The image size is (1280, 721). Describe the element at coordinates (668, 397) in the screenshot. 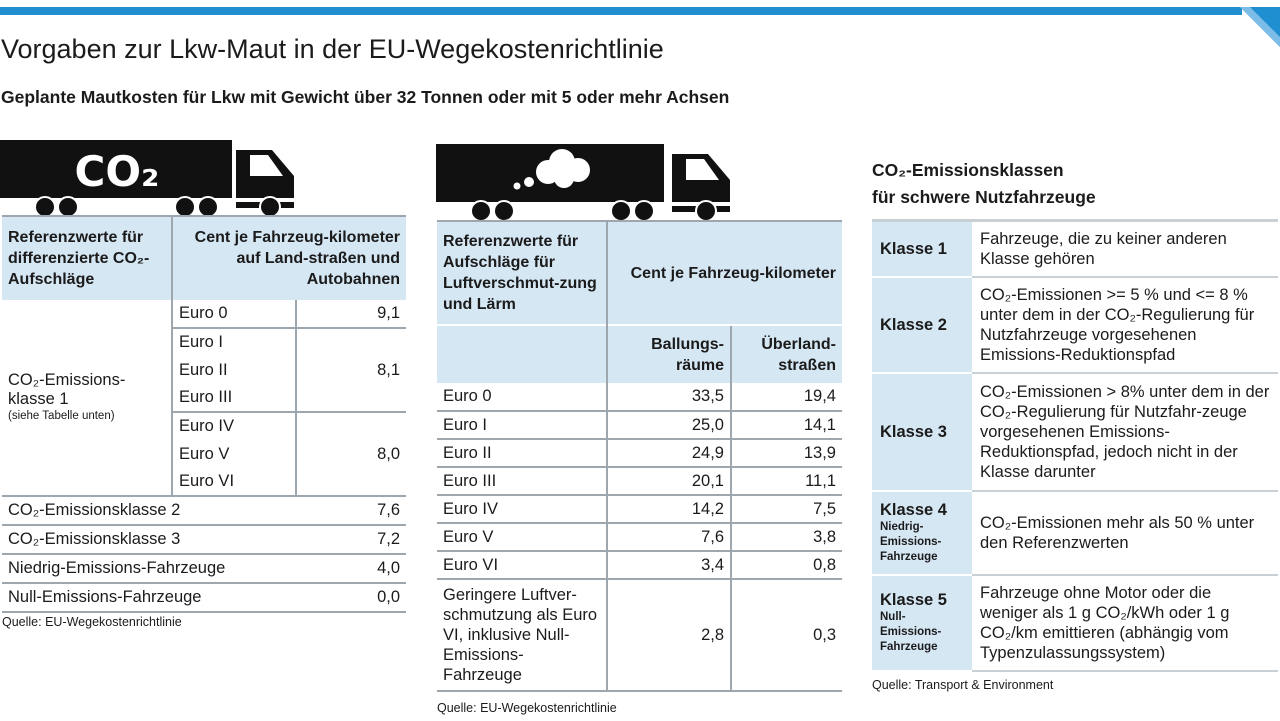

I see `table2-row-value1: 33,5` at that location.